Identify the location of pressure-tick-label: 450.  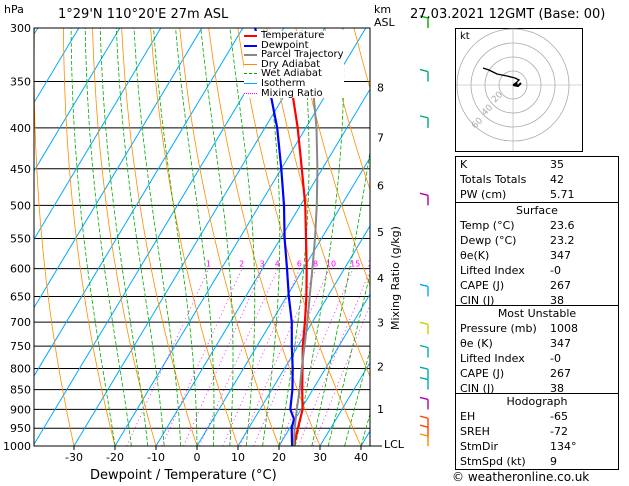
(20, 169).